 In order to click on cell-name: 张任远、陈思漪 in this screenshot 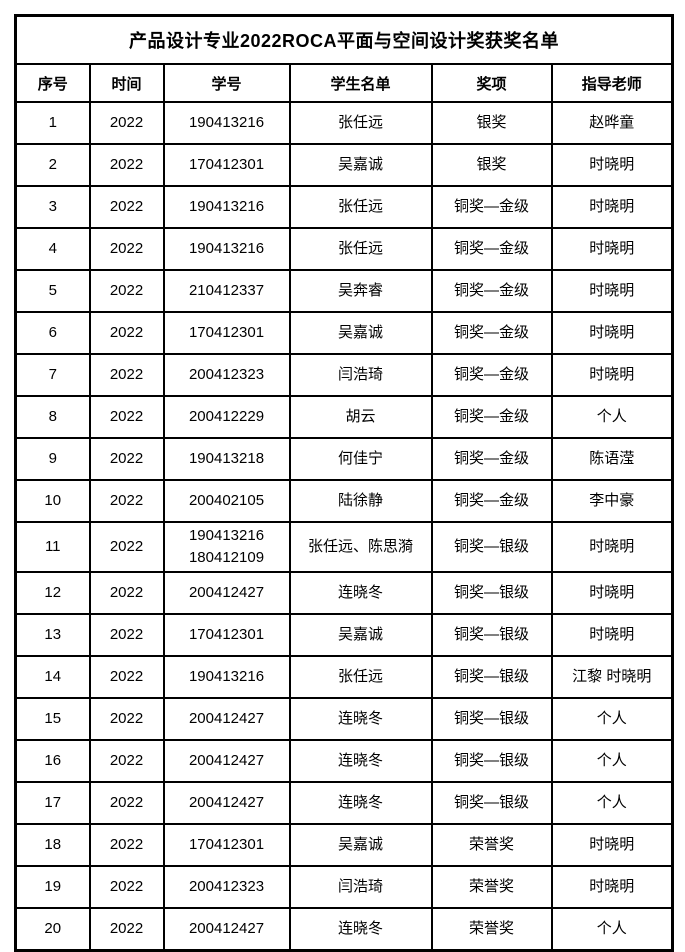, I will do `click(360, 547)`.